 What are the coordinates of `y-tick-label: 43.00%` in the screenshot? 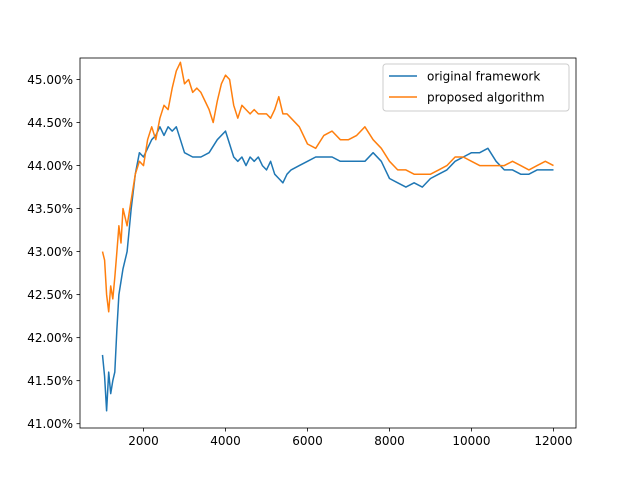 It's located at (50, 252).